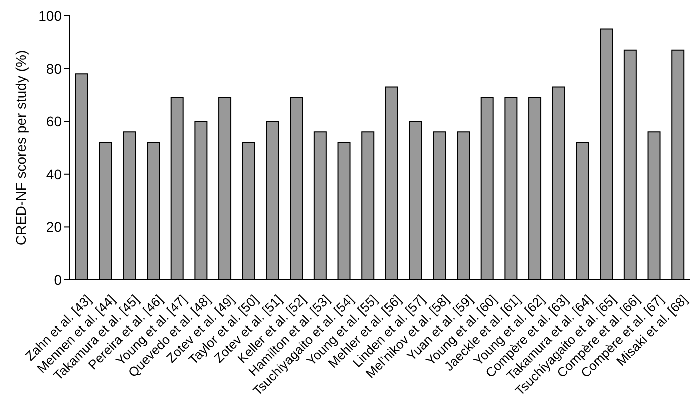  What do you see at coordinates (20, 148) in the screenshot?
I see `y-axis-title: CRED-NF scores per study (%)` at bounding box center [20, 148].